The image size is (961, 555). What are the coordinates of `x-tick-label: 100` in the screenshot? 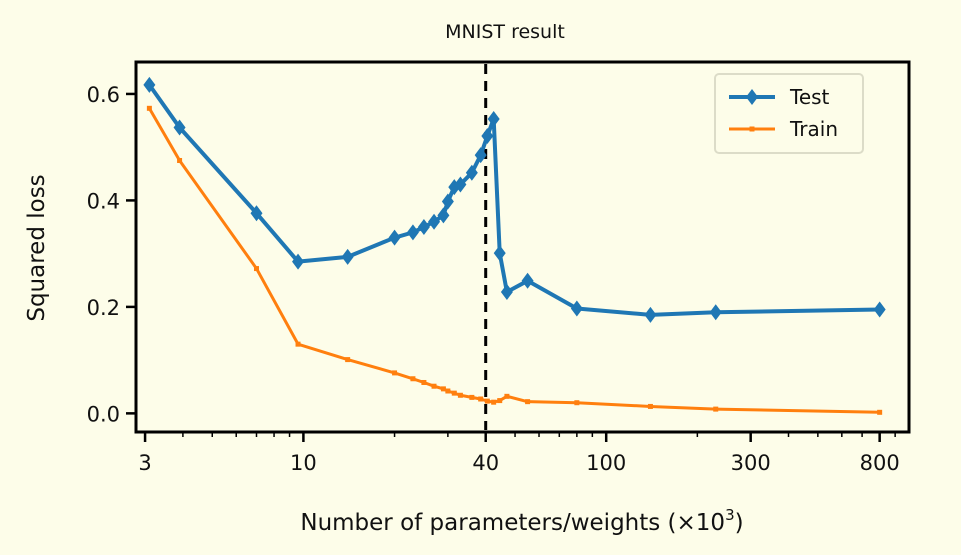 It's located at (606, 463).